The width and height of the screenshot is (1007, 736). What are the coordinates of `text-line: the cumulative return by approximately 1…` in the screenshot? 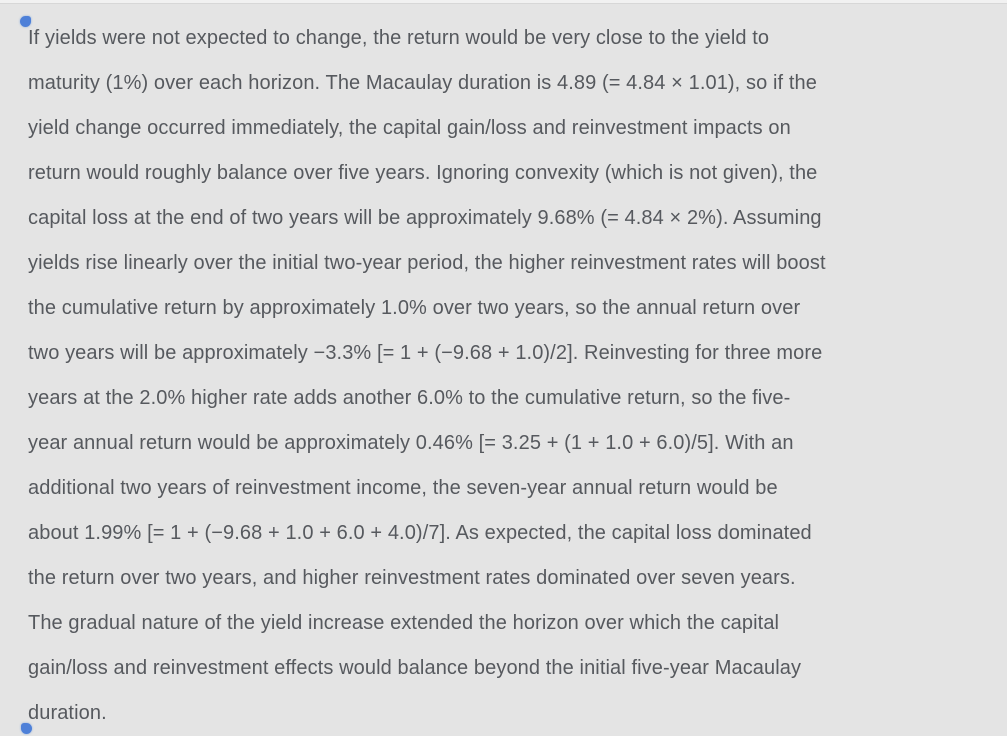 It's located at (414, 308).